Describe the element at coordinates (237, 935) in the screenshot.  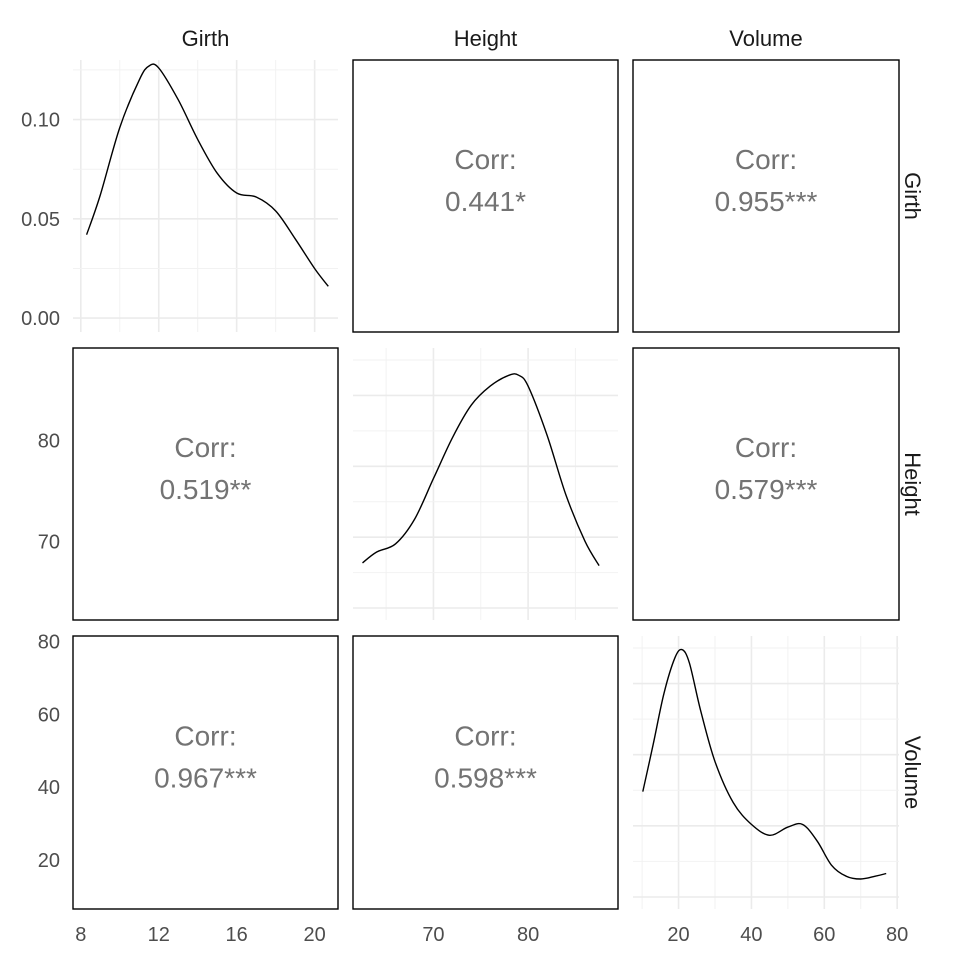
I see `x-tick-label: 16` at that location.